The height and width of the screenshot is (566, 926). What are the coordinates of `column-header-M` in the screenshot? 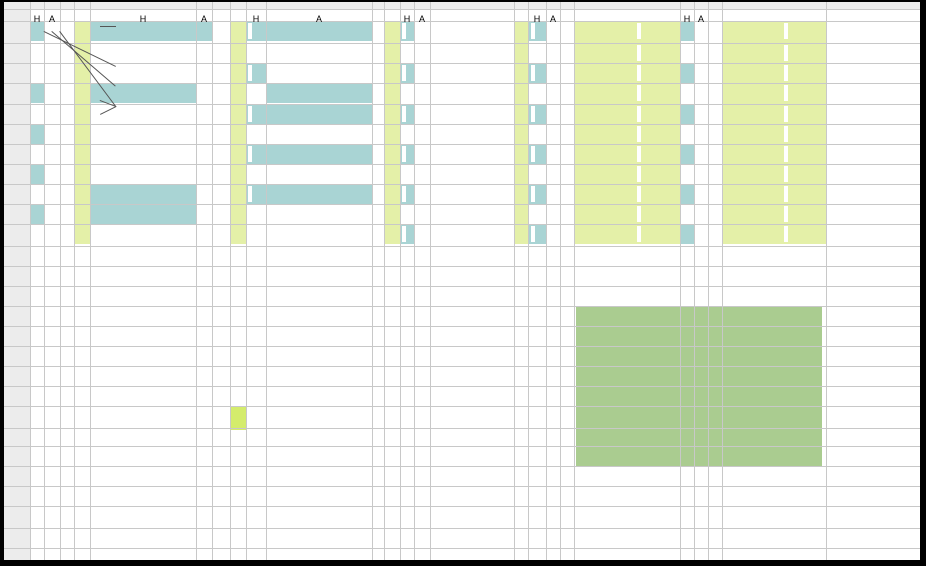 It's located at (407, 5).